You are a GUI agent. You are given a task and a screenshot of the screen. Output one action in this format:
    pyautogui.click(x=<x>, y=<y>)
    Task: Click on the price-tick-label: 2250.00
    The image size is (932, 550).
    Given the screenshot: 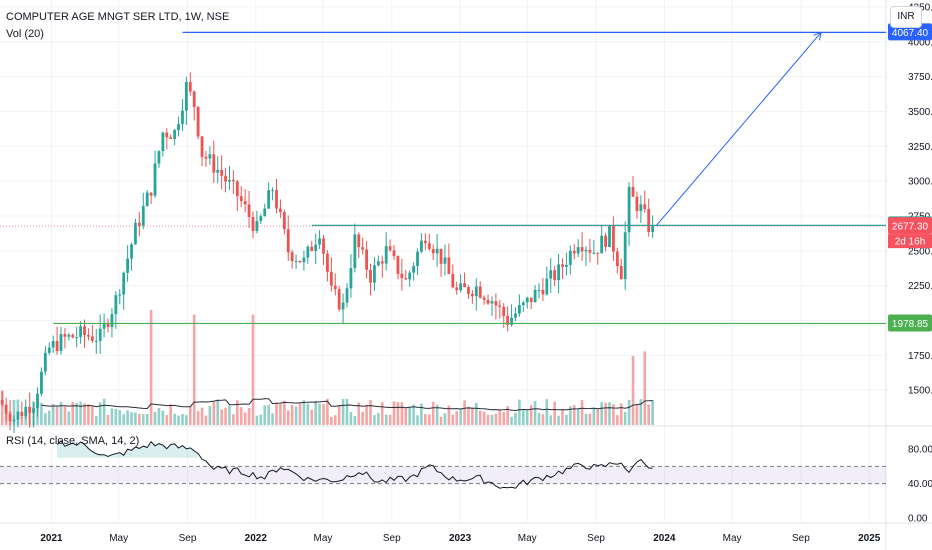 What is the action you would take?
    pyautogui.click(x=920, y=286)
    